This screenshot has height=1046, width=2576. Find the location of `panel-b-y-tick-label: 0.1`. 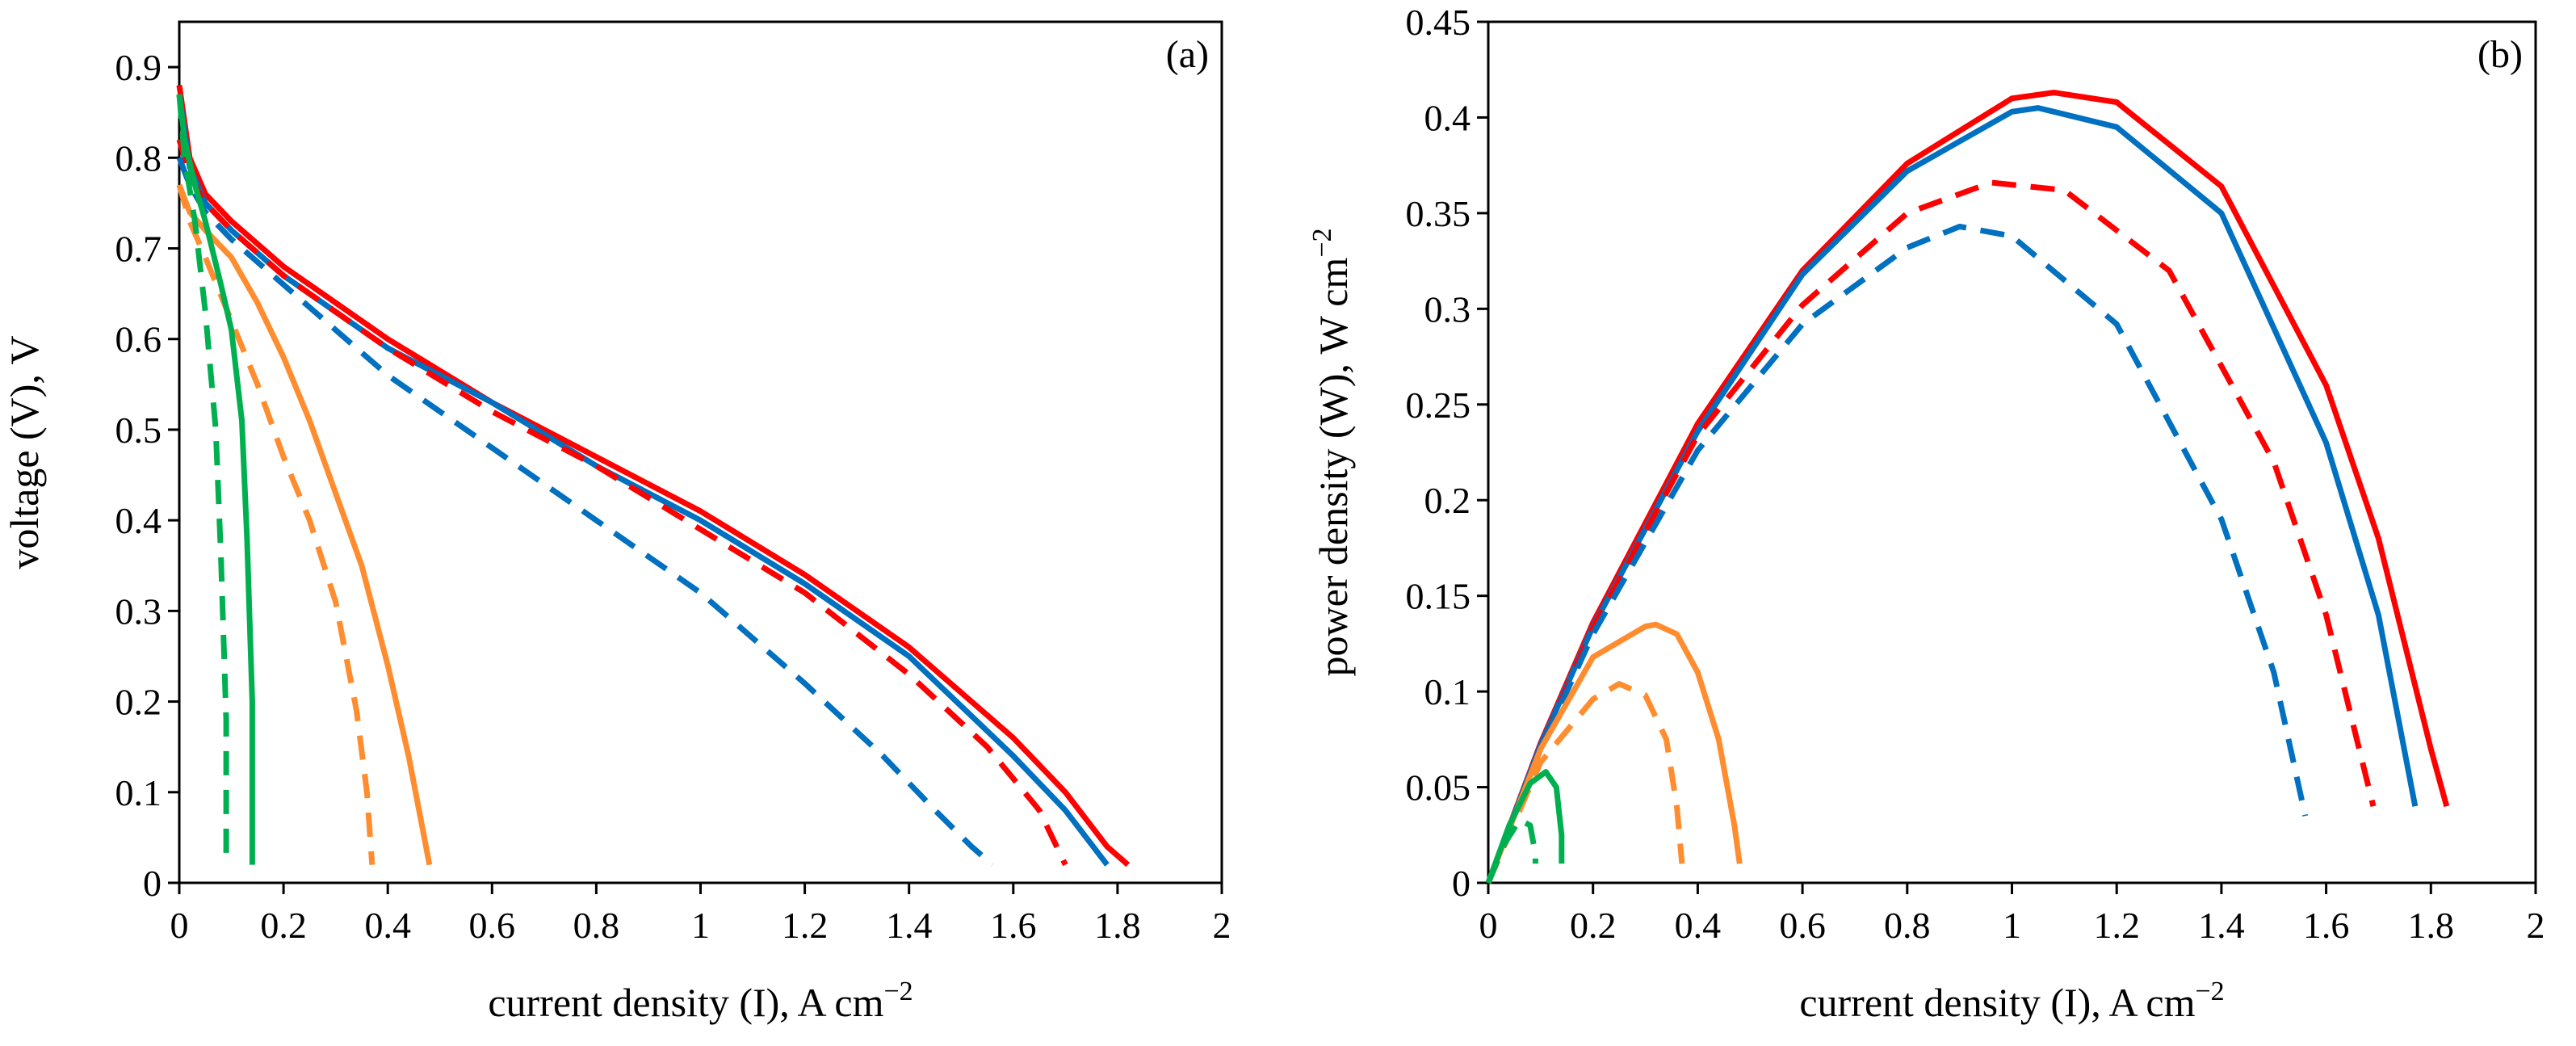

panel-b-y-tick-label: 0.1 is located at coordinates (1447, 692).